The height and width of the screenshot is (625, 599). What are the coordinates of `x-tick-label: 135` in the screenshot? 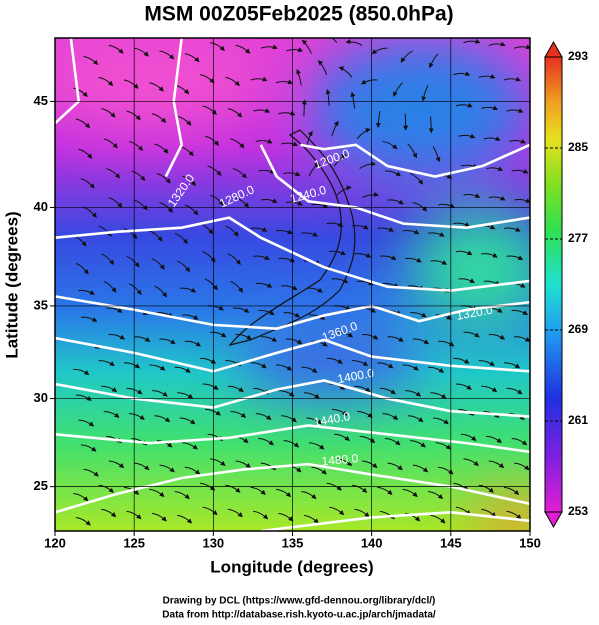 It's located at (293, 542).